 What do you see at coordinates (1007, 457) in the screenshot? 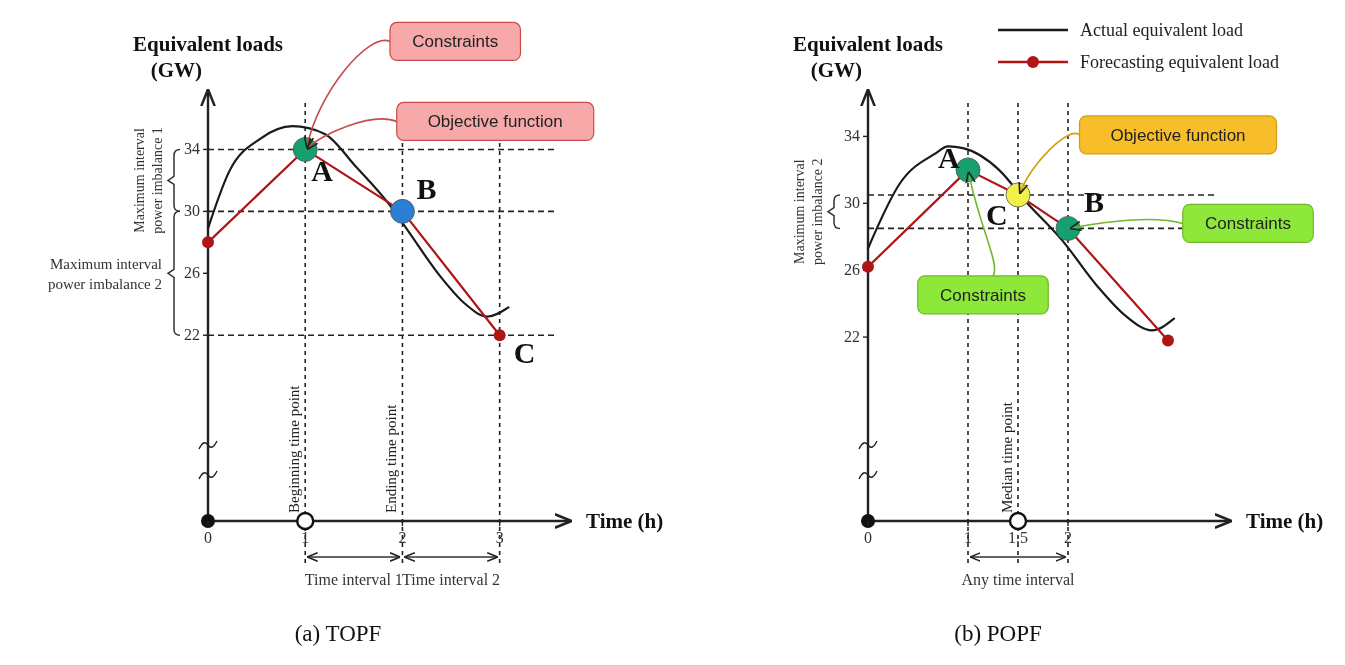
I see `ref-line-label: Median time point` at bounding box center [1007, 457].